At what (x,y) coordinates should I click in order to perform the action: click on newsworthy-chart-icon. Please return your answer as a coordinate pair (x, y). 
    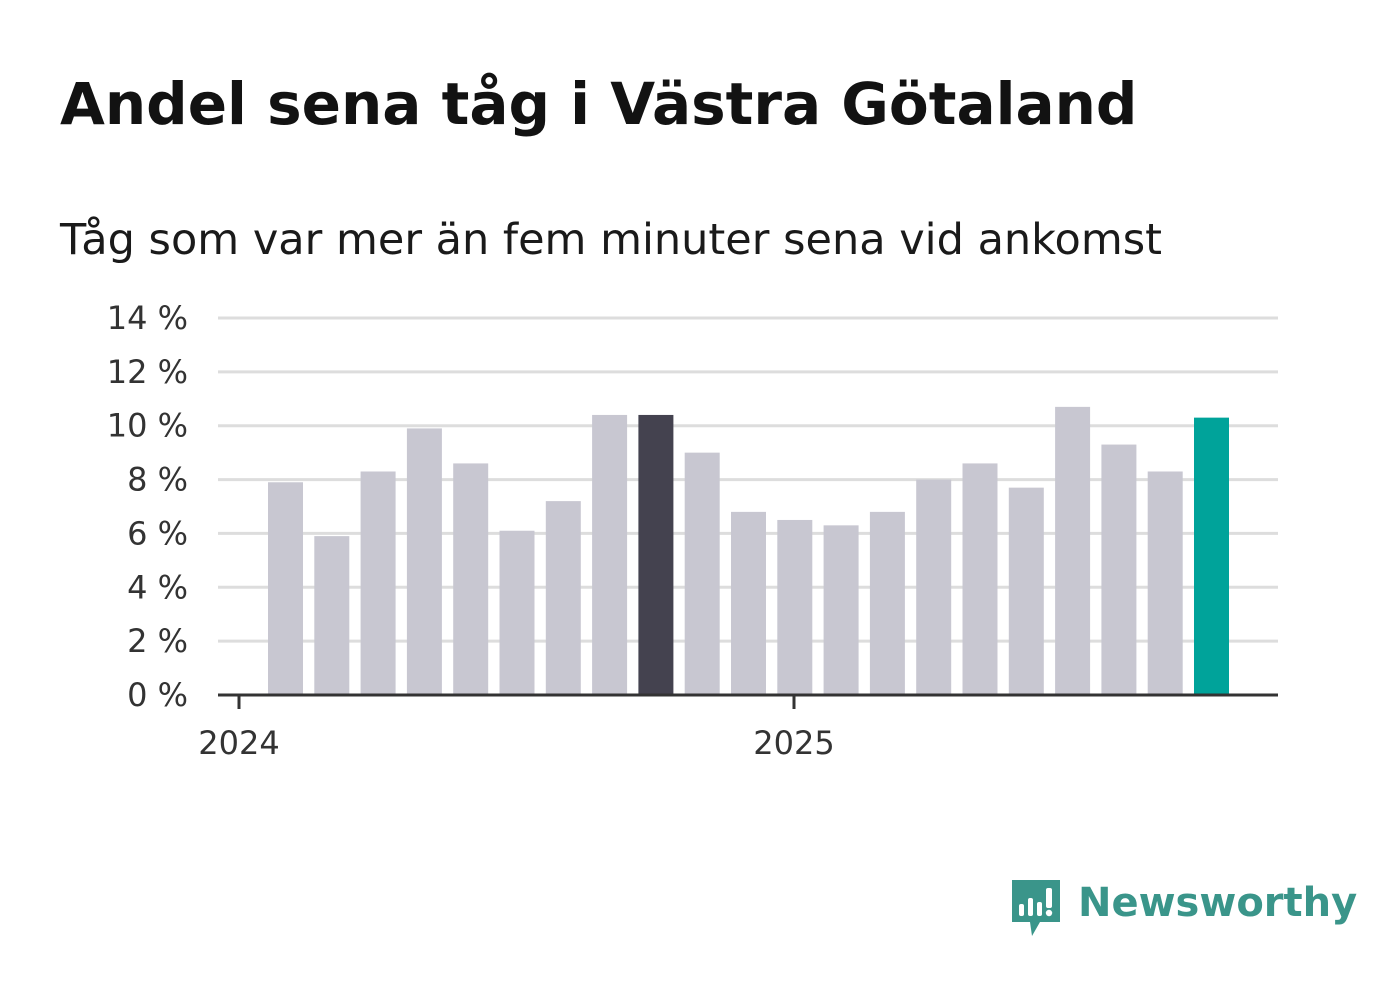
    Looking at the image, I should click on (1036, 908).